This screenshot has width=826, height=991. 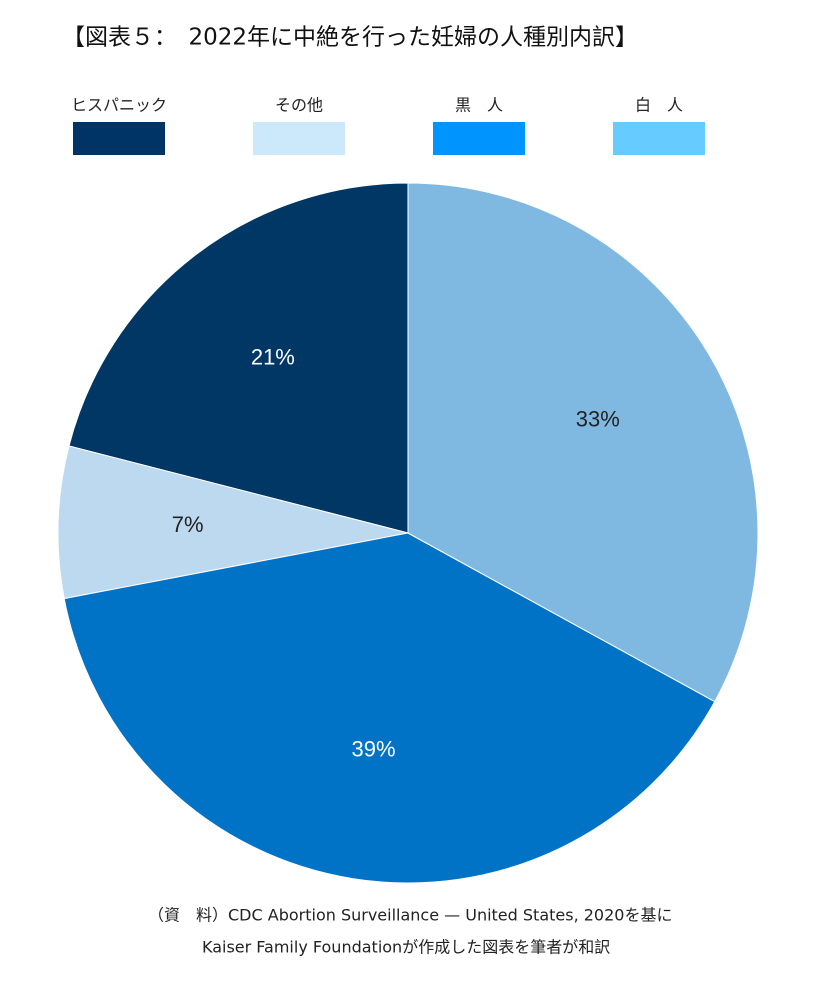 What do you see at coordinates (273, 357) in the screenshot?
I see `value-label: 21%` at bounding box center [273, 357].